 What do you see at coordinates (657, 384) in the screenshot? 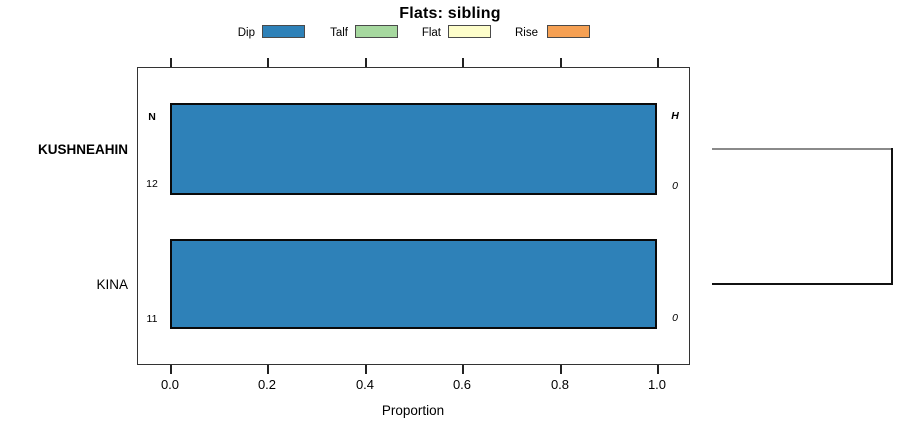
I see `x-tick-label-5: 1.0` at bounding box center [657, 384].